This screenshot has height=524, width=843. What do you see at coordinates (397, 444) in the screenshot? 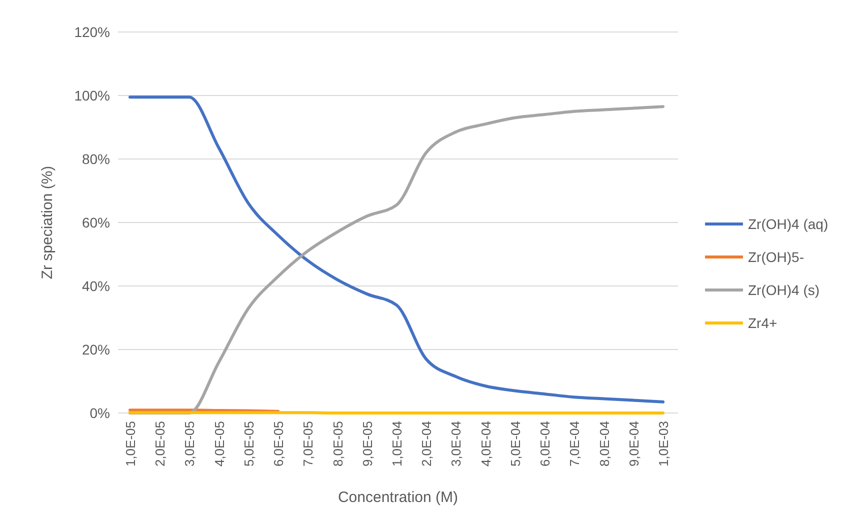
I see `x-tick-label: 1,0E-04` at bounding box center [397, 444].